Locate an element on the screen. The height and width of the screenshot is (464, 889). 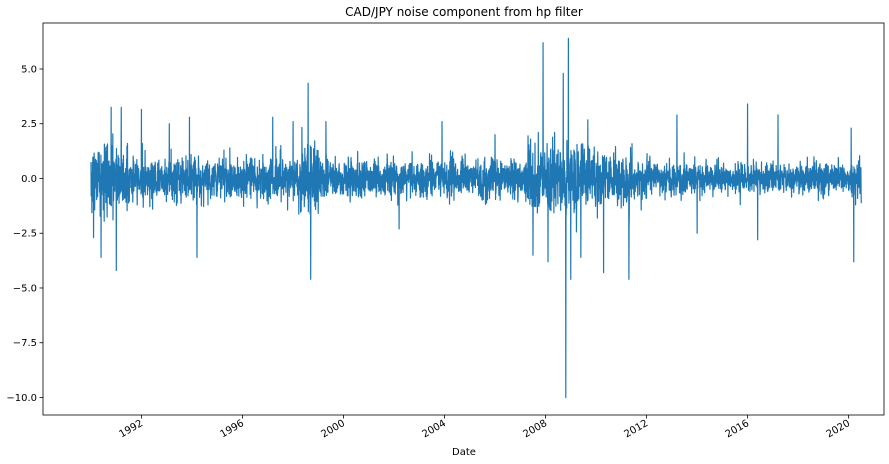
y-tick-label: −5.0 is located at coordinates (25, 288).